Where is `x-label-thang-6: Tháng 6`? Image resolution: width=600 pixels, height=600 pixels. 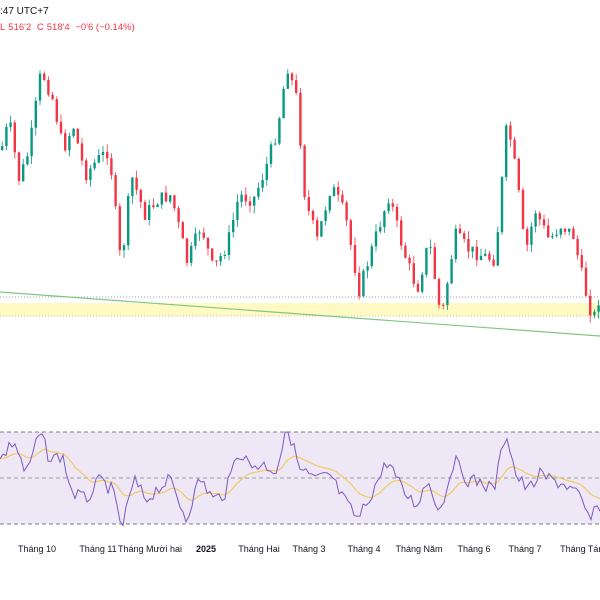
x-label-thang-6: Tháng 6 is located at coordinates (474, 549).